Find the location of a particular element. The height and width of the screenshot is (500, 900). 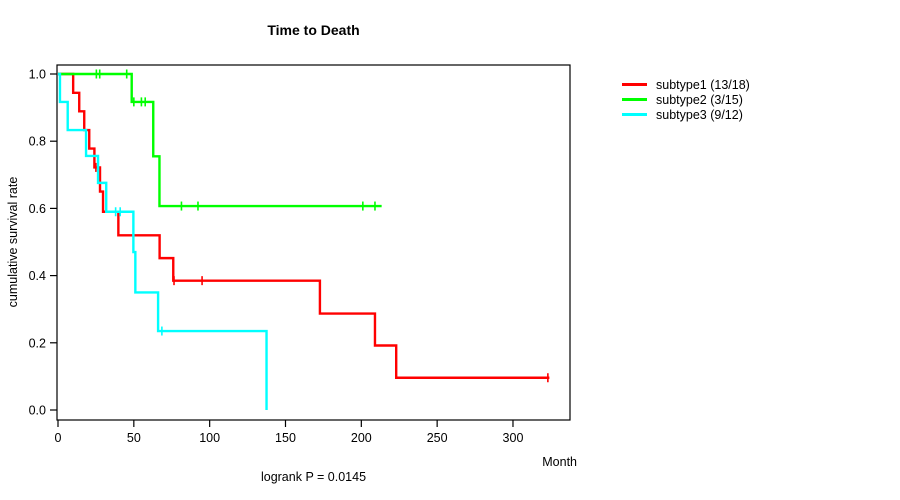

y-tick-label: 1.0 is located at coordinates (37, 75).